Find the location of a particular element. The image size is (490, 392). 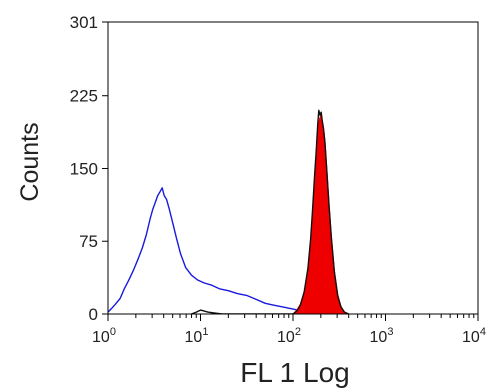

x-tick-label-0: 10⁰ is located at coordinates (104, 336).